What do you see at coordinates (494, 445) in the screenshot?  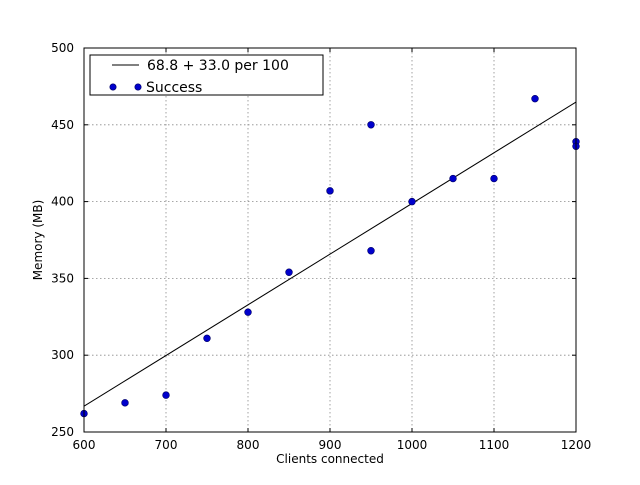 I see `x-tick-label: 1100` at bounding box center [494, 445].